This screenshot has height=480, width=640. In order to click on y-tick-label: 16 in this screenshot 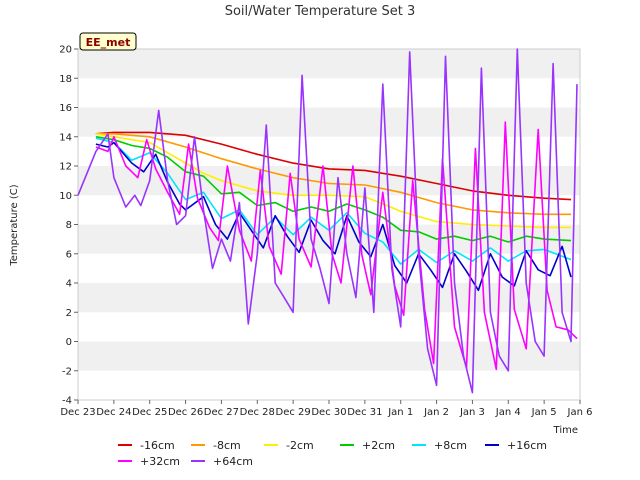, I will do `click(65, 108)`.